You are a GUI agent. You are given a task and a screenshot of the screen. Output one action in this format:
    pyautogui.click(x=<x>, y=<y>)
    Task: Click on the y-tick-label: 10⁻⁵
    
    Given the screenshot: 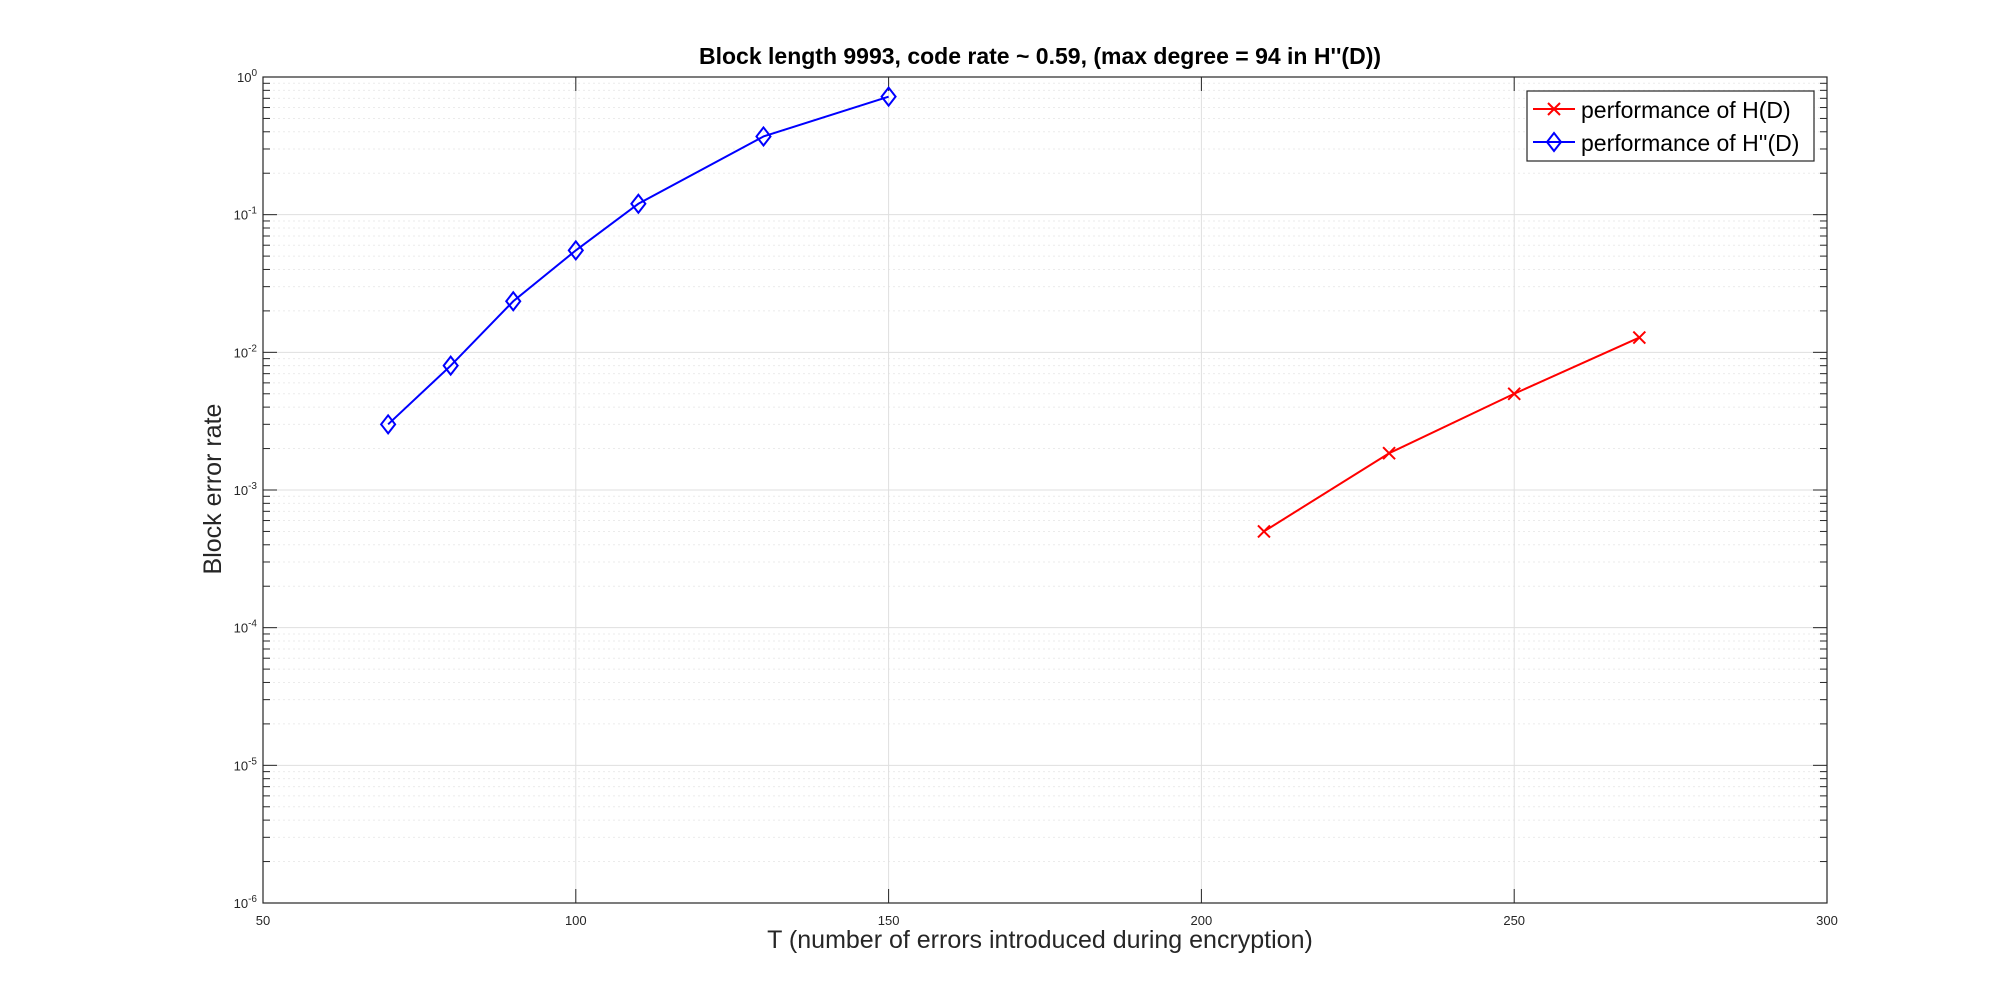 What is the action you would take?
    pyautogui.click(x=246, y=764)
    